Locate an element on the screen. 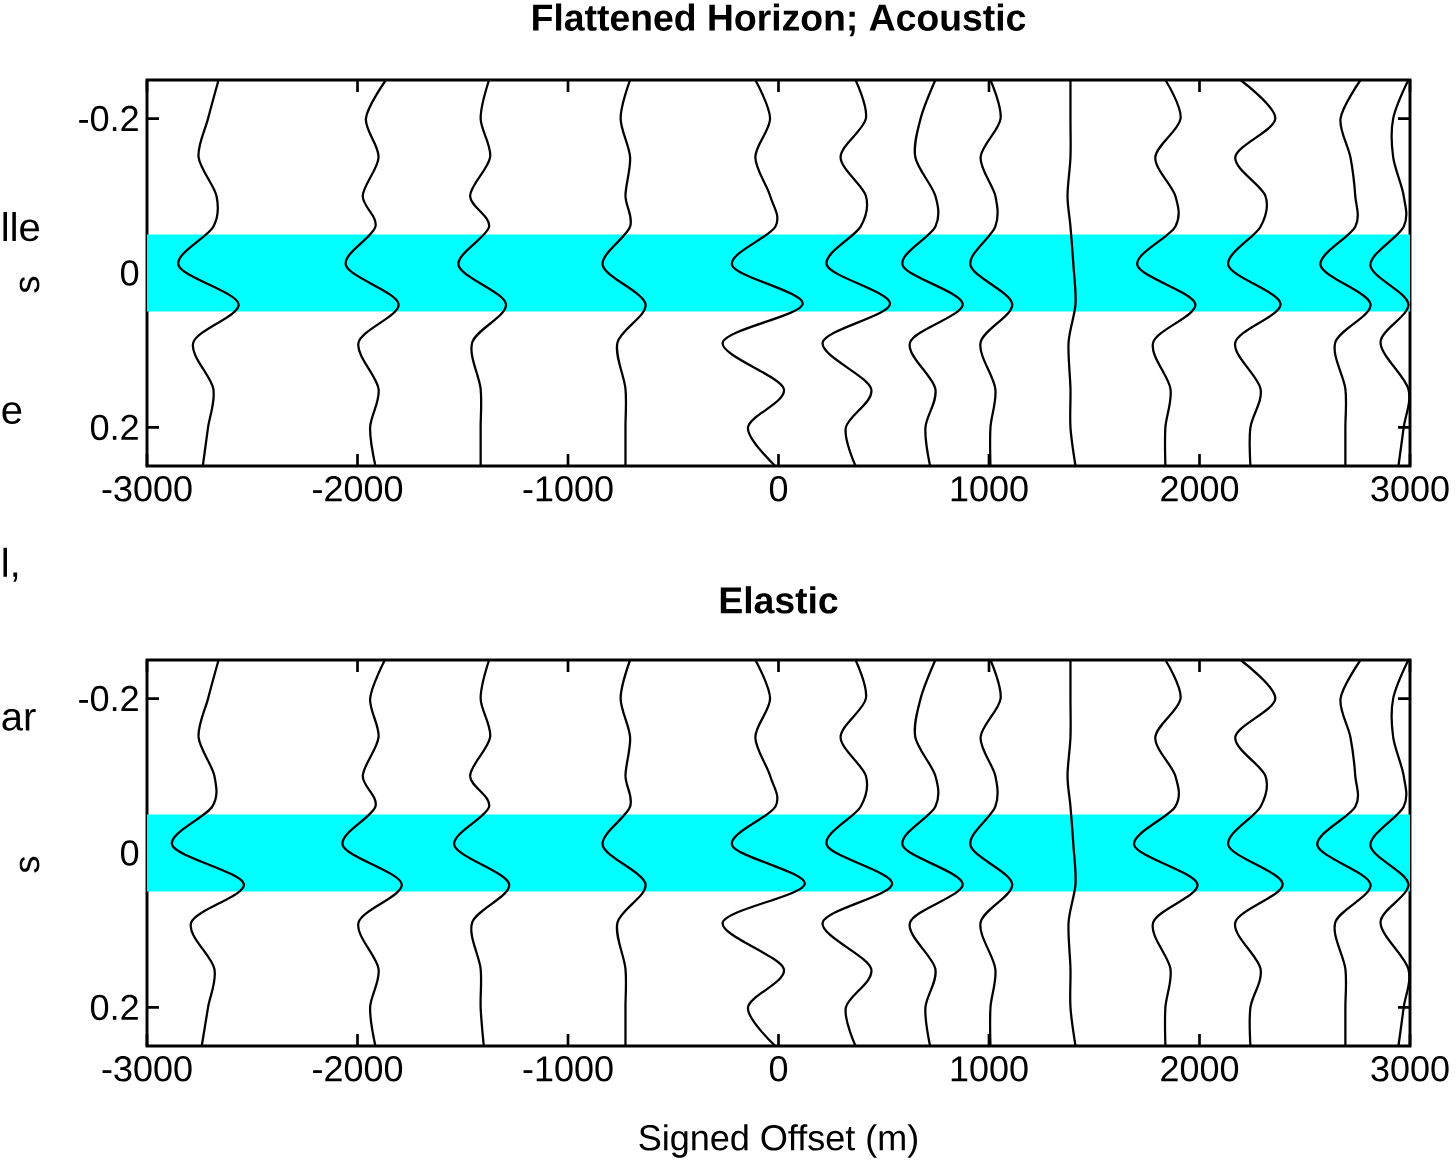 The height and width of the screenshot is (1161, 1456). text: ar is located at coordinates (19, 719).